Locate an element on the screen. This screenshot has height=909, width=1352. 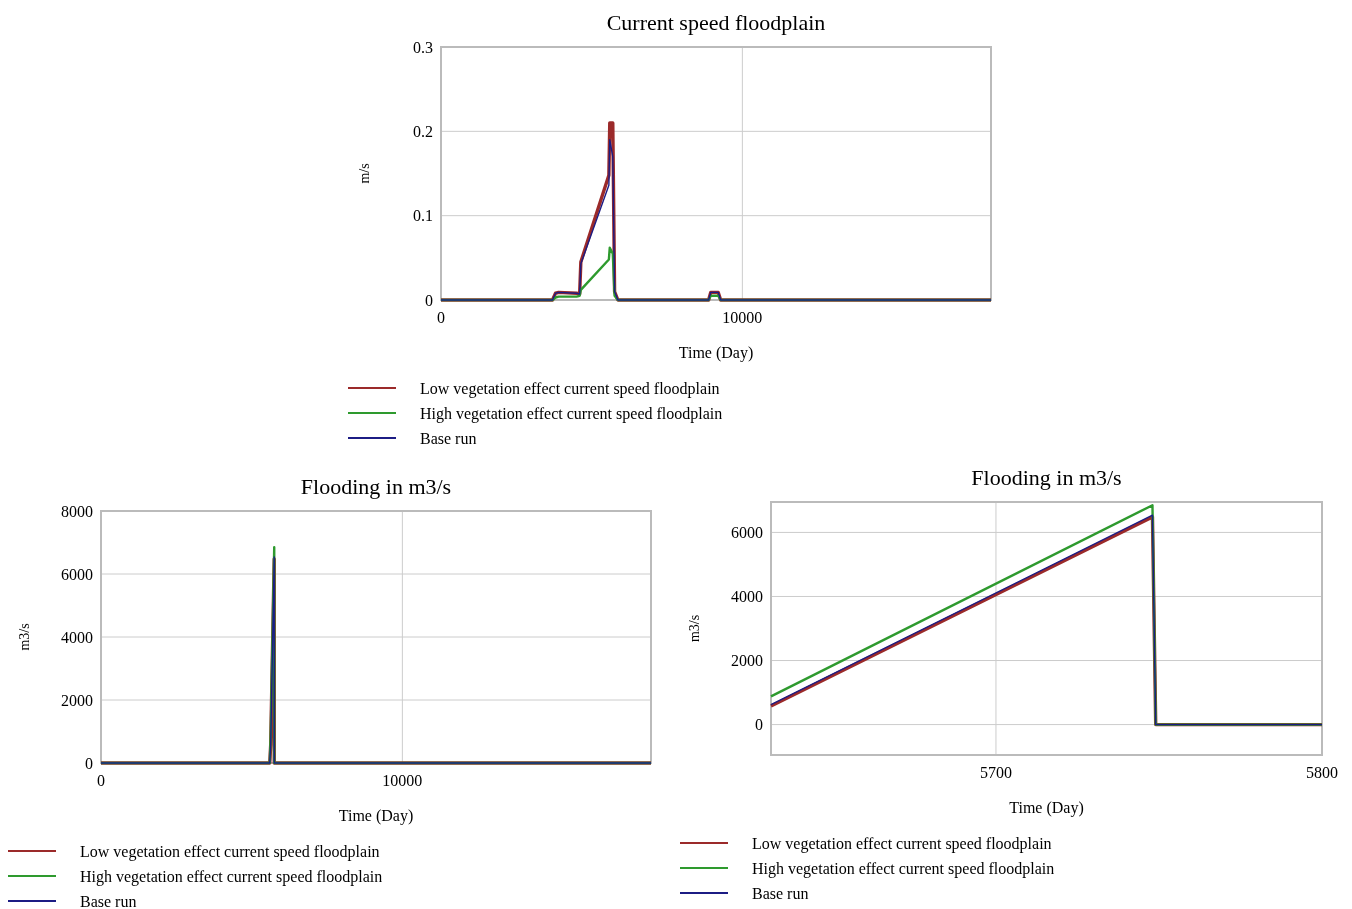
x-tick-label: 5700 is located at coordinates (995, 772).